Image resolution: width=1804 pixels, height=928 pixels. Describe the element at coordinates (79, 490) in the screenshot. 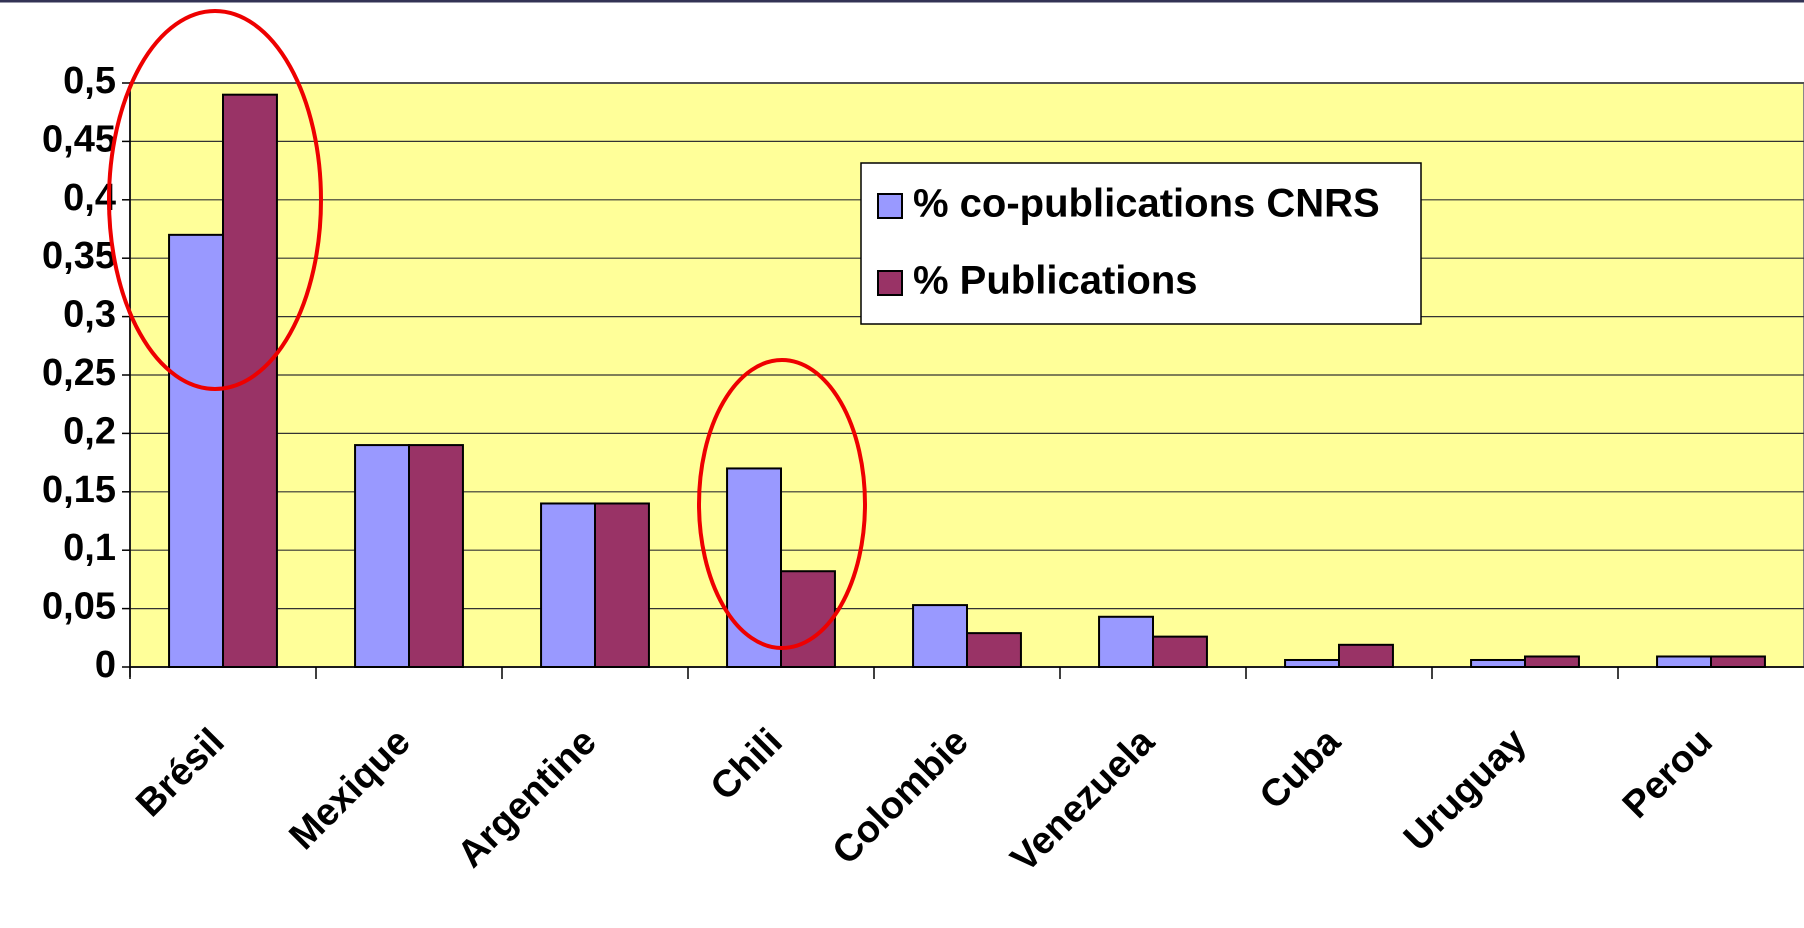

I see `y-tick-label: 0,15` at that location.